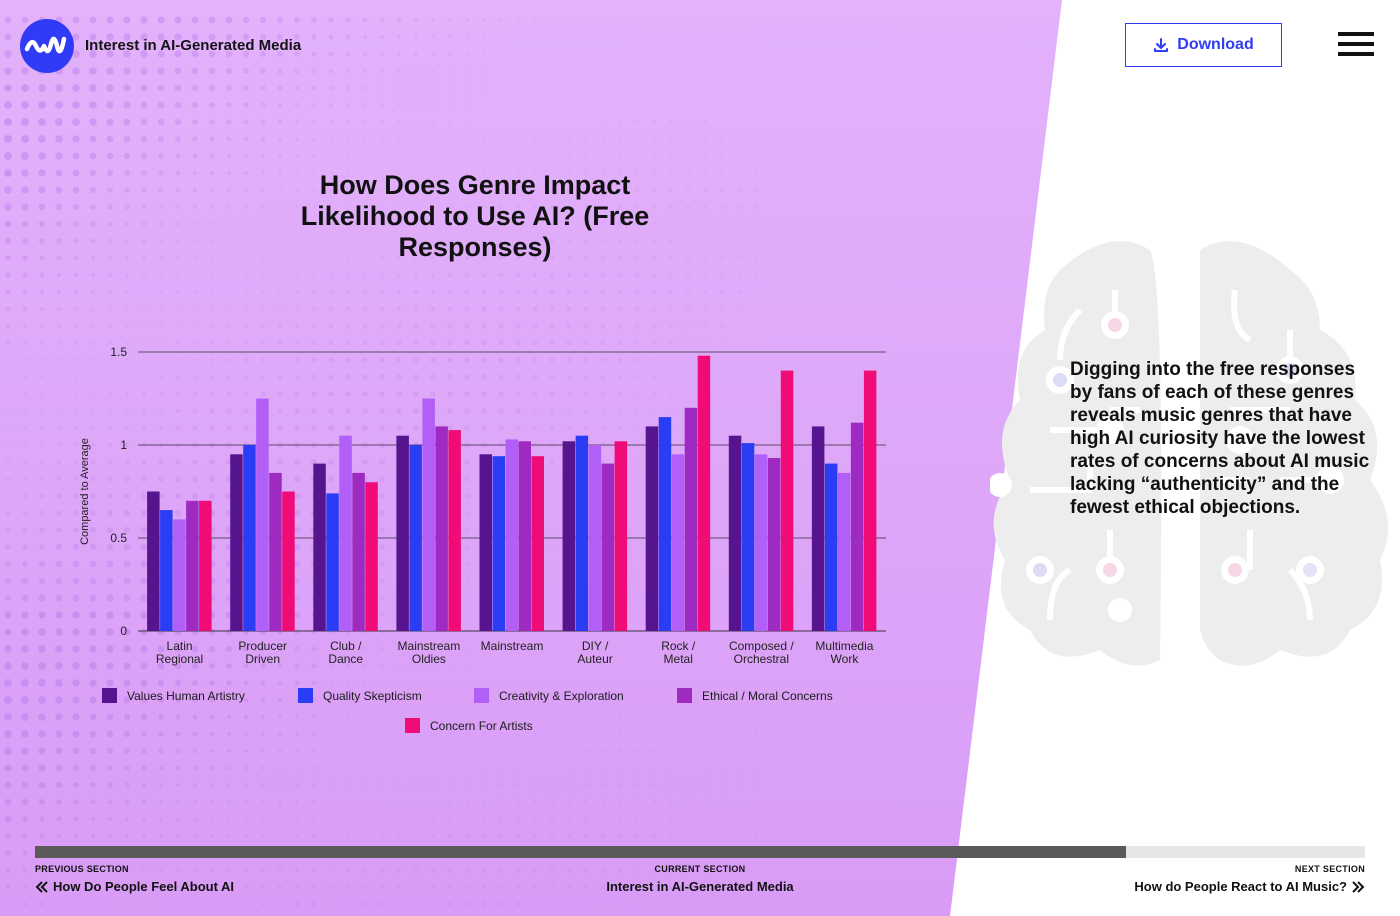 Image resolution: width=1400 pixels, height=916 pixels. I want to click on previous-section-link: How Do People Feel About AI, so click(134, 886).